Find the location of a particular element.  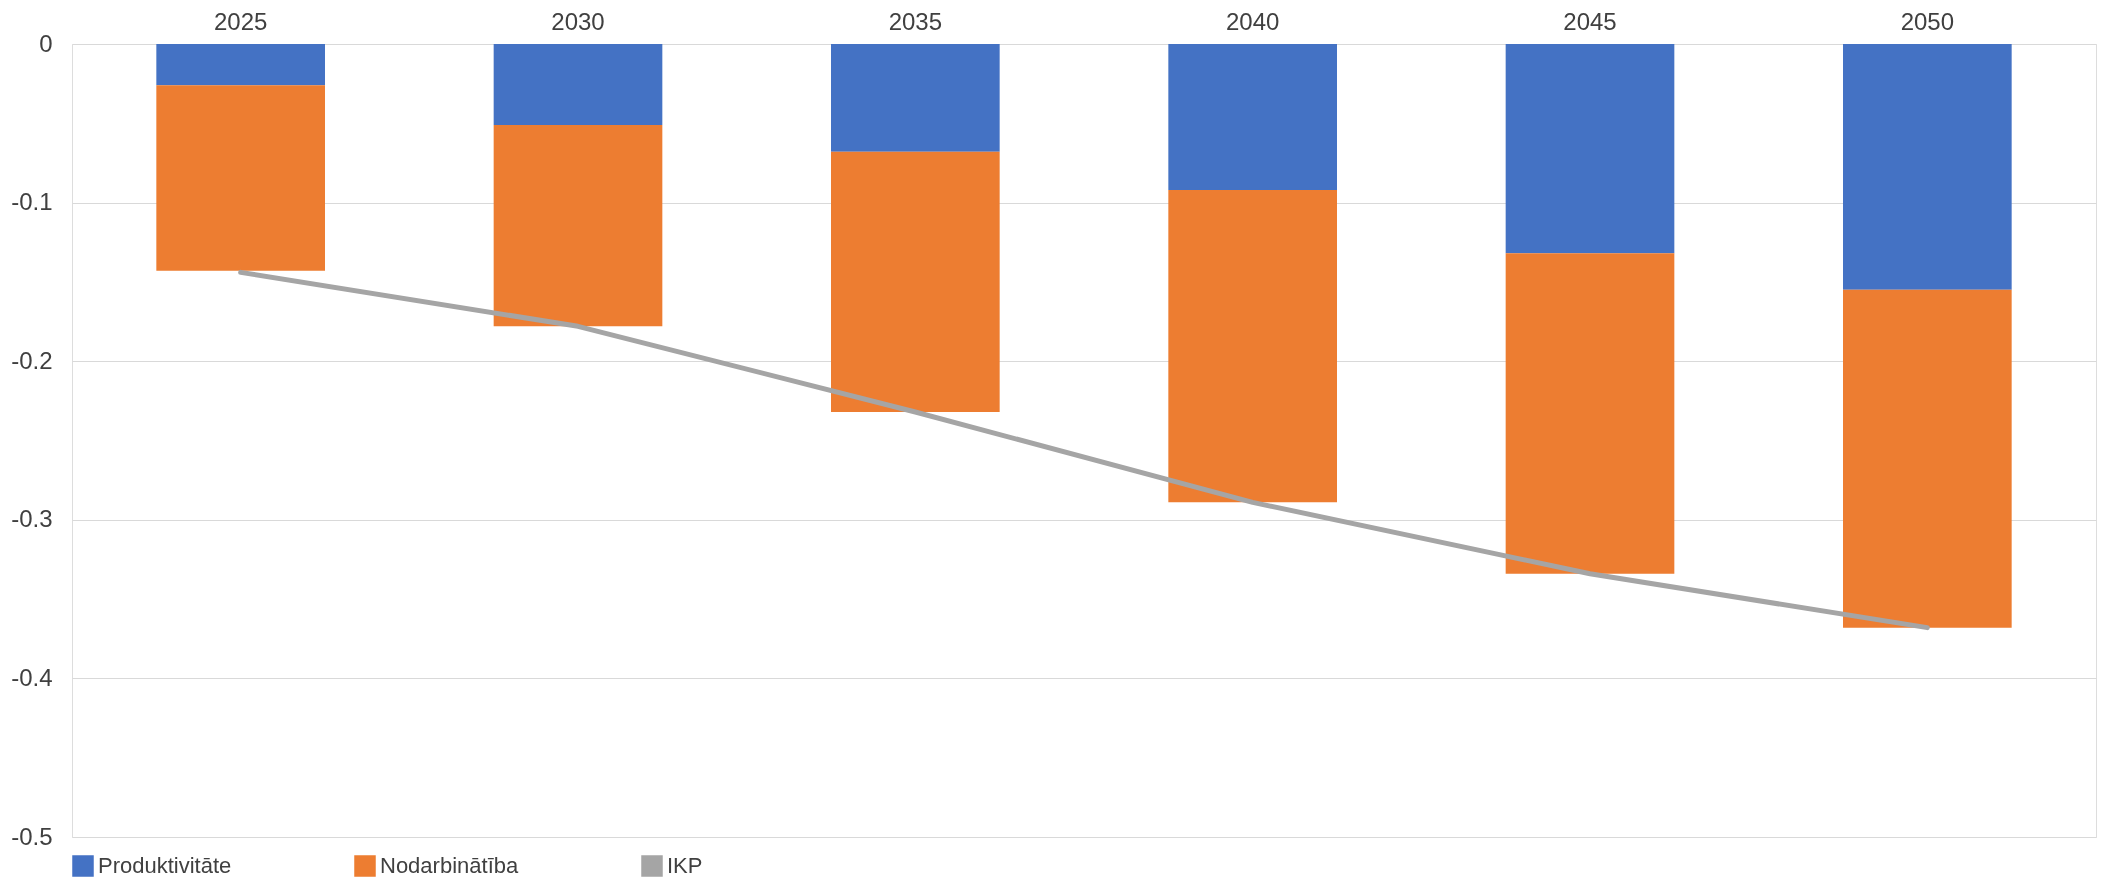

y-tick-label: 0 is located at coordinates (46, 43).